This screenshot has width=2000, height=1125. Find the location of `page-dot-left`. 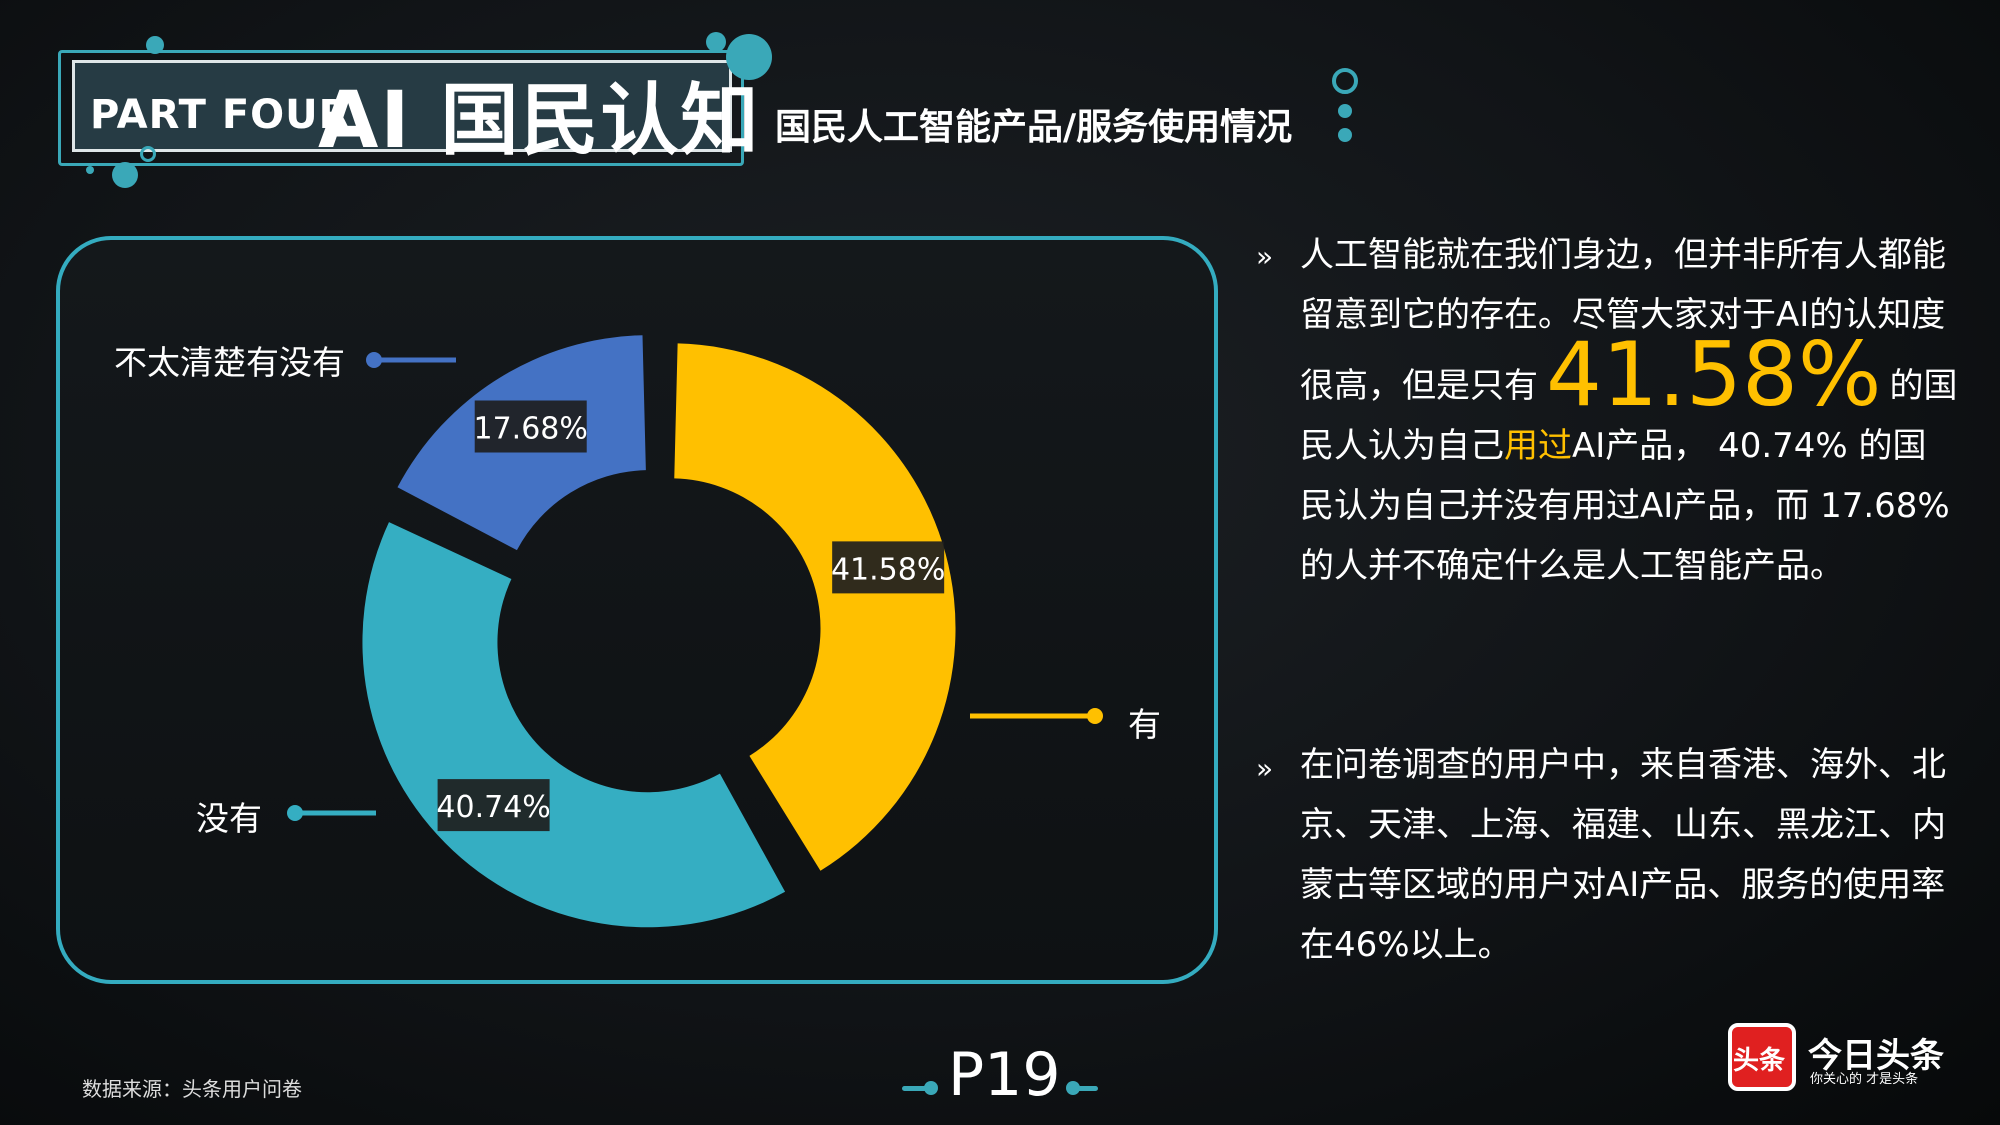

page-dot-left is located at coordinates (931, 1088).